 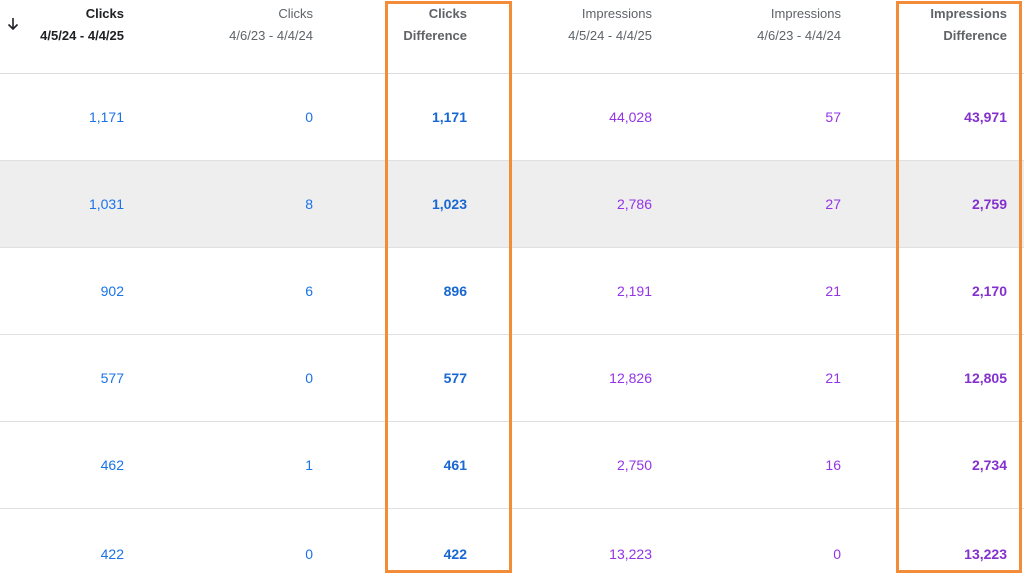 I want to click on impressions-current-cell: 12,826, so click(x=630, y=378).